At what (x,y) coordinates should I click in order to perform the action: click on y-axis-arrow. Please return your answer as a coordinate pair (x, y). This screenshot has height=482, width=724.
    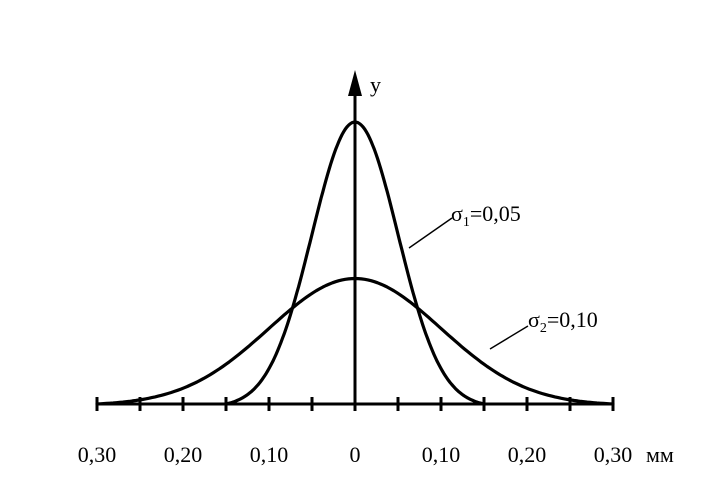
    Looking at the image, I should click on (355, 83).